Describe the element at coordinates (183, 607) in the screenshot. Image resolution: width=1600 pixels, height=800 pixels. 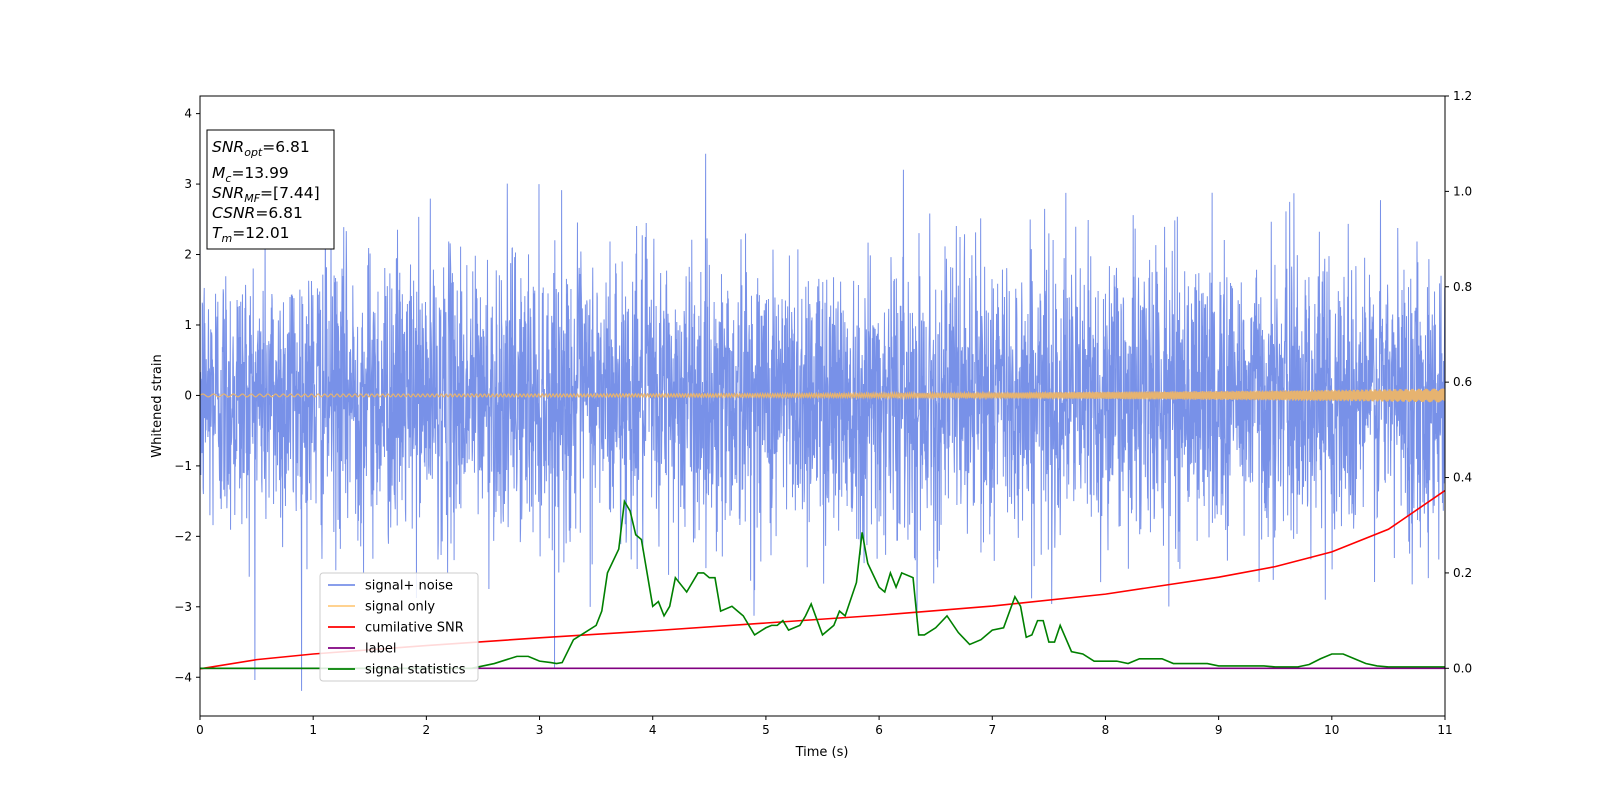
I see `y-left-tick-label: −3` at that location.